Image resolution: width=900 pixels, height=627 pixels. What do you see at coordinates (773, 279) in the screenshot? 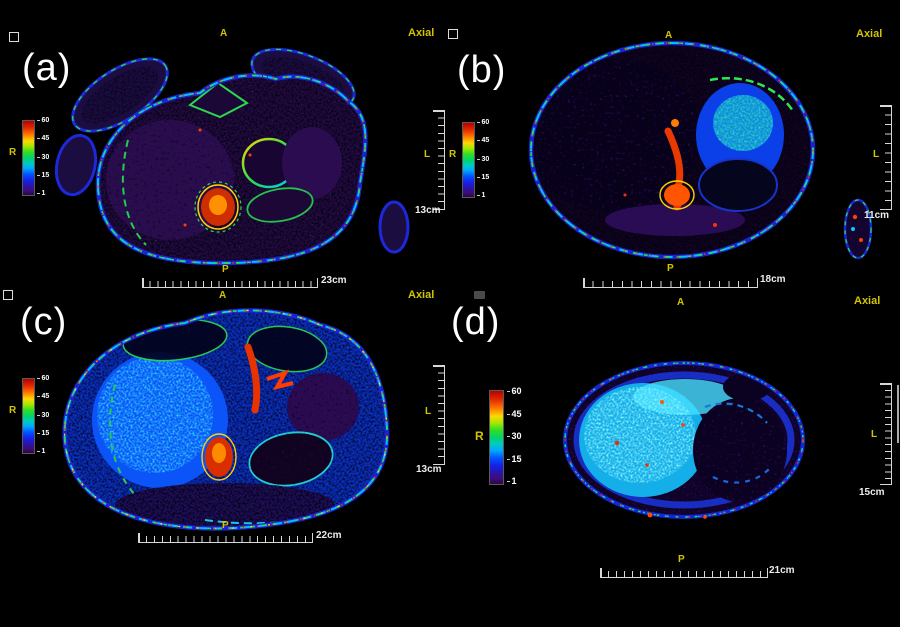
I see `horizontal-ruler-length: 18cm` at bounding box center [773, 279].